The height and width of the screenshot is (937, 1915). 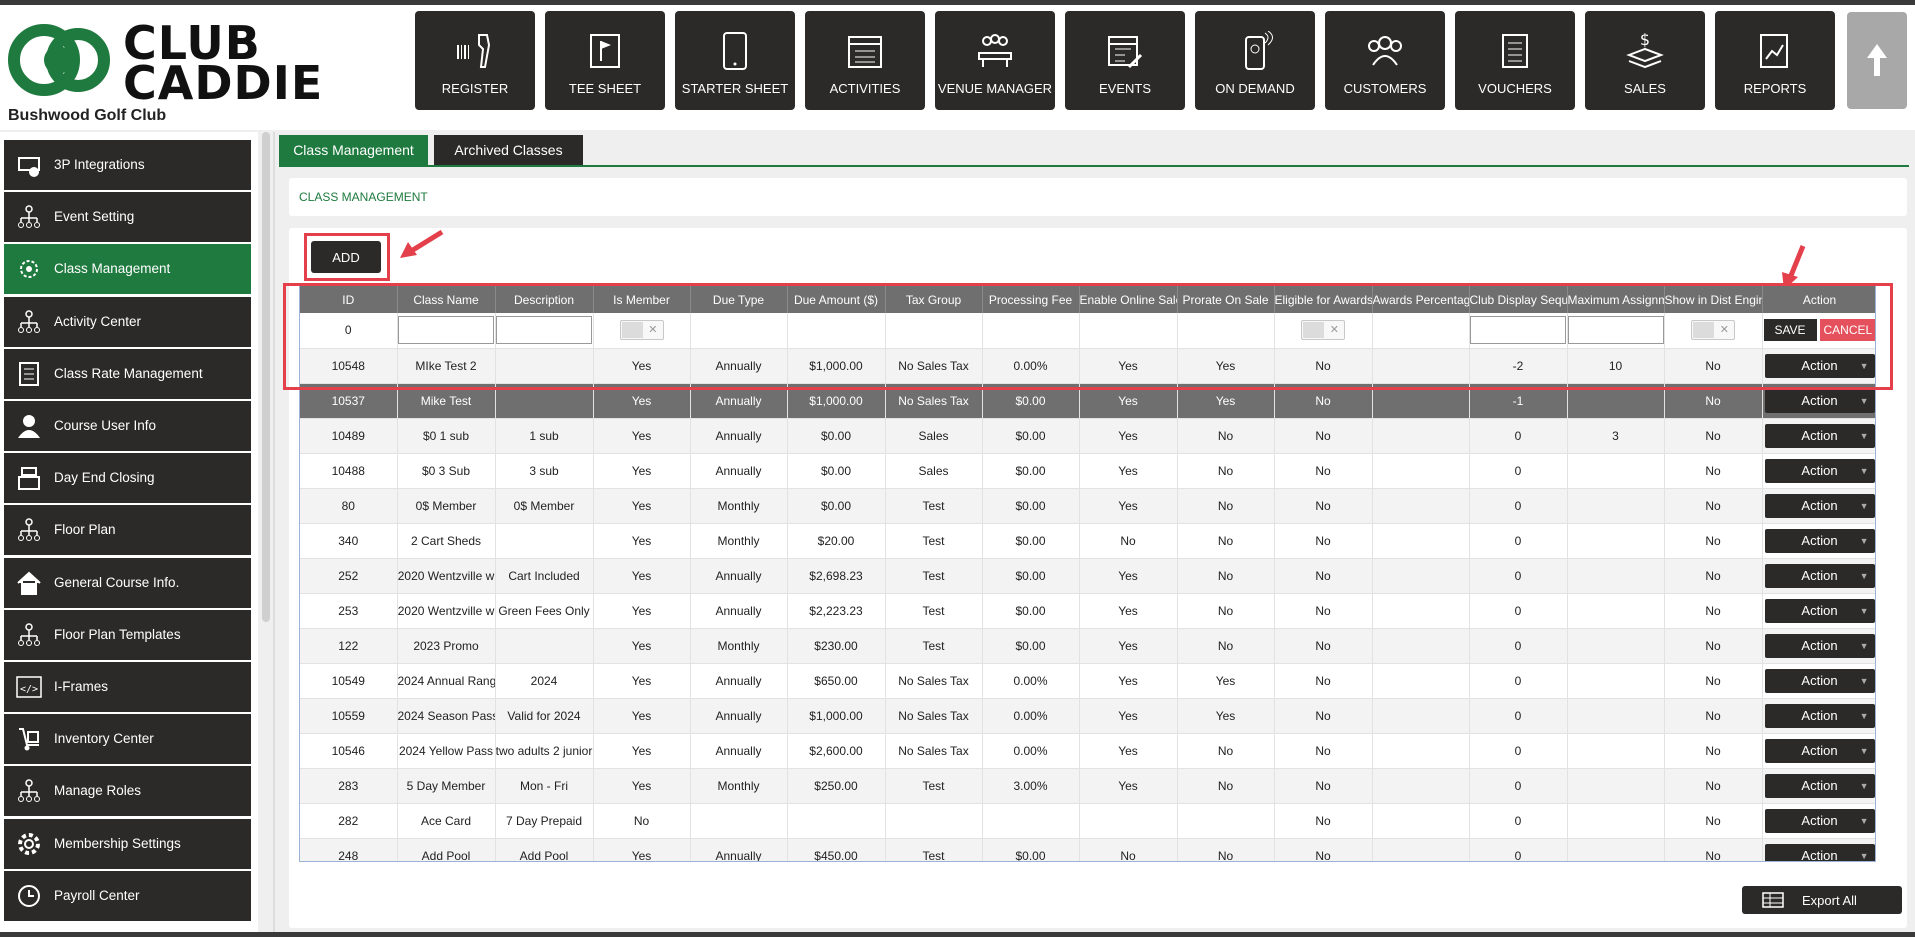 I want to click on sidebar-item-class-rate-management: Class Rate Management, so click(x=127, y=373).